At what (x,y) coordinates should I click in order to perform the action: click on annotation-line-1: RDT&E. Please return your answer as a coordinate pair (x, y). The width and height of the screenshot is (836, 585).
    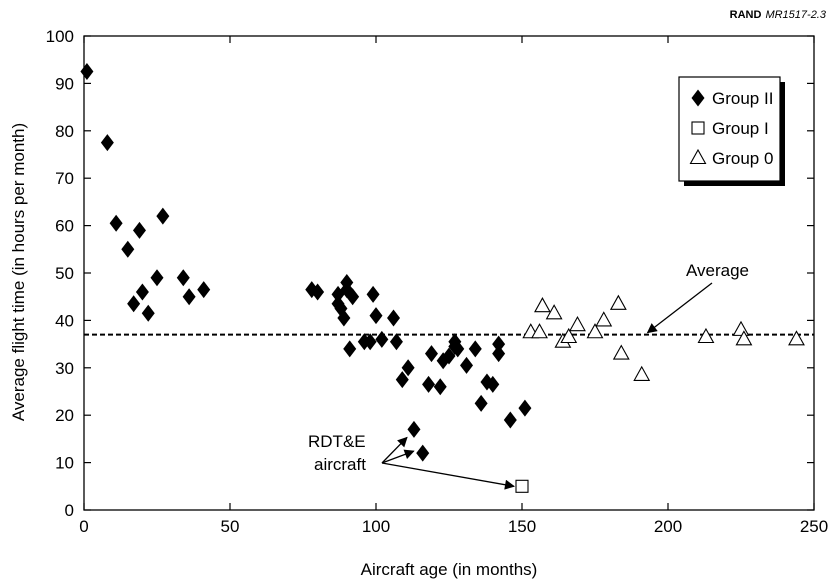
    Looking at the image, I should click on (337, 441).